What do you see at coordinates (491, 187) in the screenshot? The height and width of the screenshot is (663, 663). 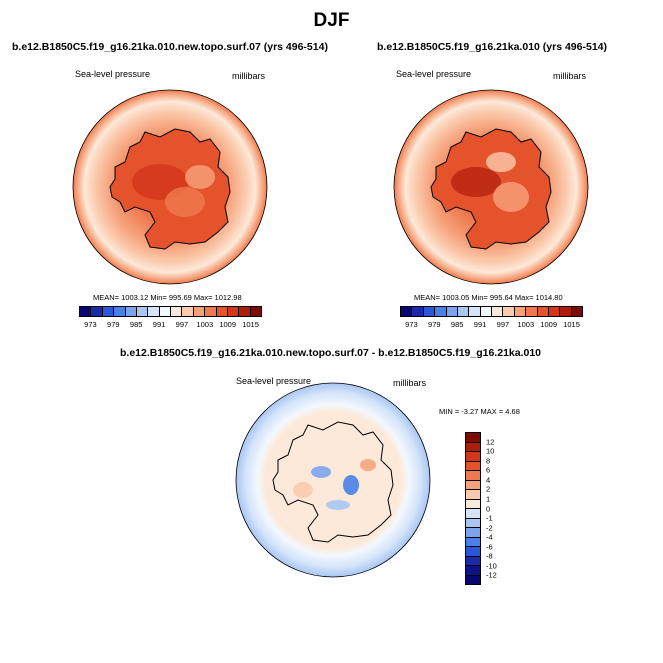 I see `panel-2-map` at bounding box center [491, 187].